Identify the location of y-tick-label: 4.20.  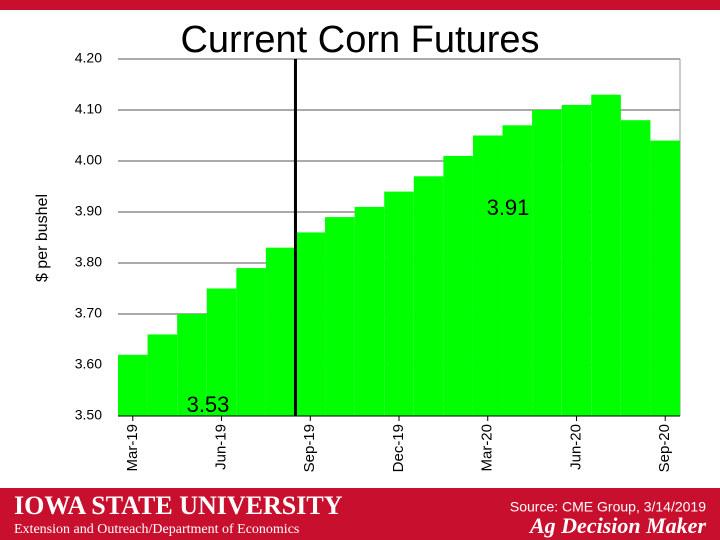
(88, 58).